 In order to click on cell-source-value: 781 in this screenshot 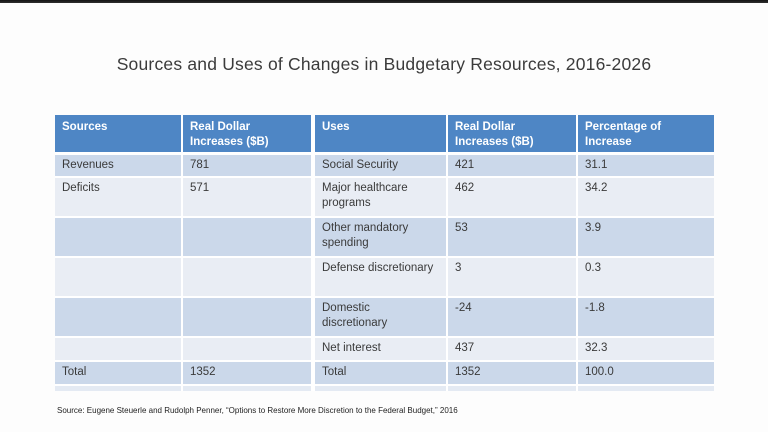, I will do `click(248, 165)`.